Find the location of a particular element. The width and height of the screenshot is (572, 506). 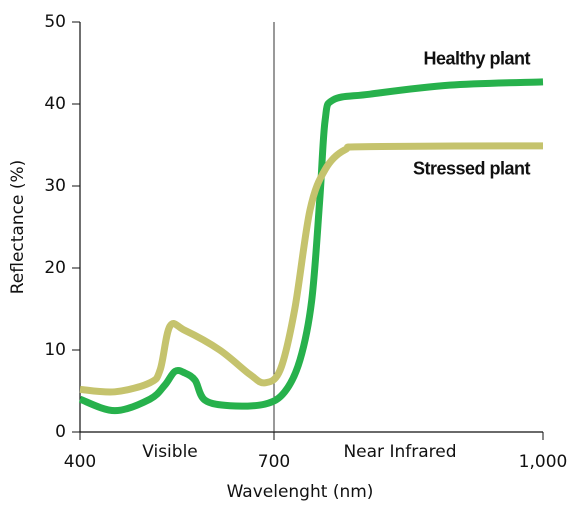

x-tick-label: 400 is located at coordinates (80, 462).